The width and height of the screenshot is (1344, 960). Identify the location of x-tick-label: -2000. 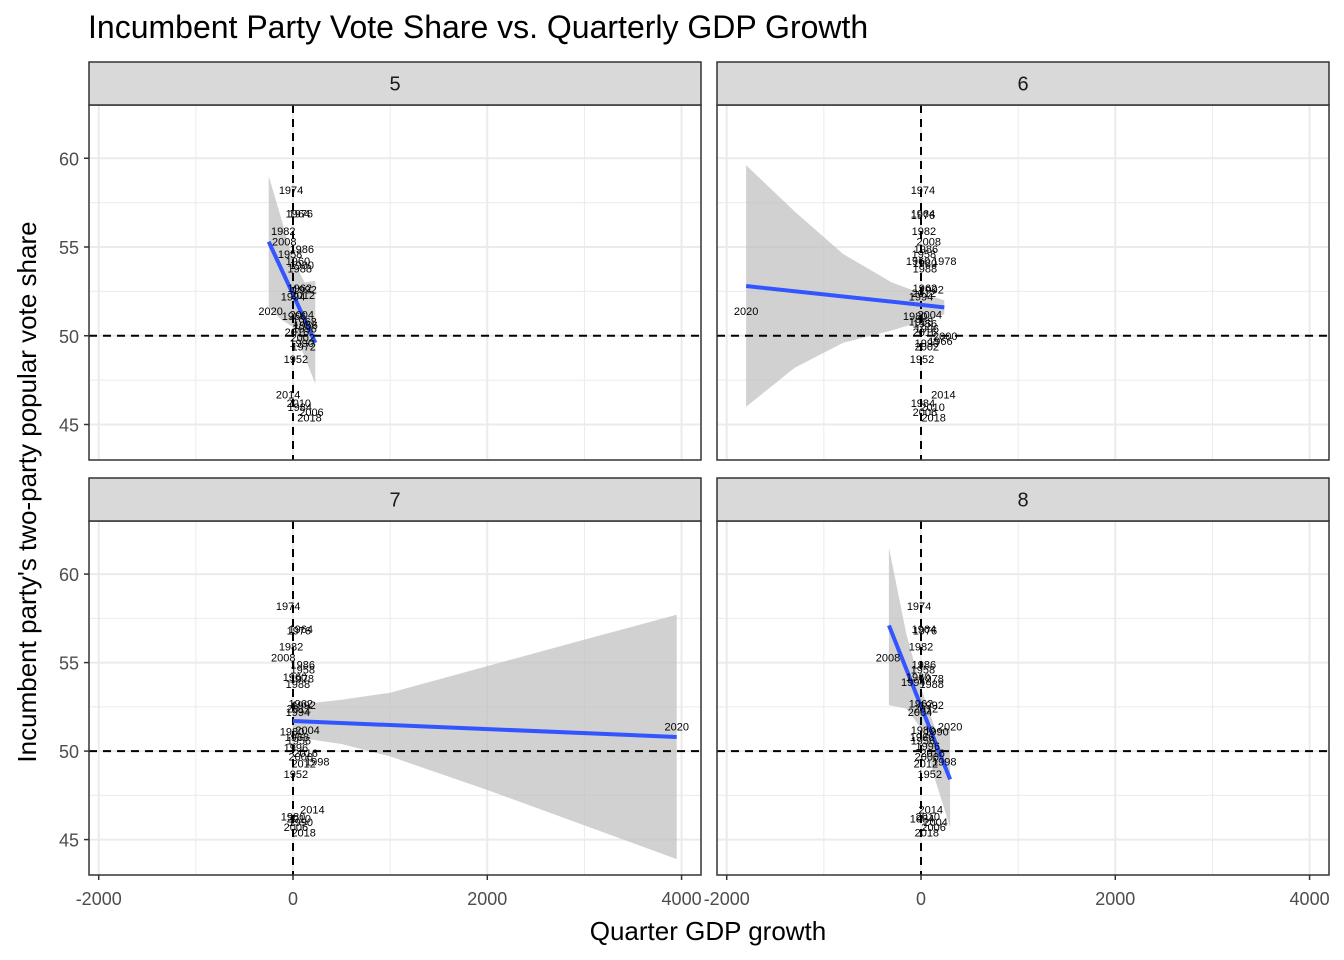
(727, 899).